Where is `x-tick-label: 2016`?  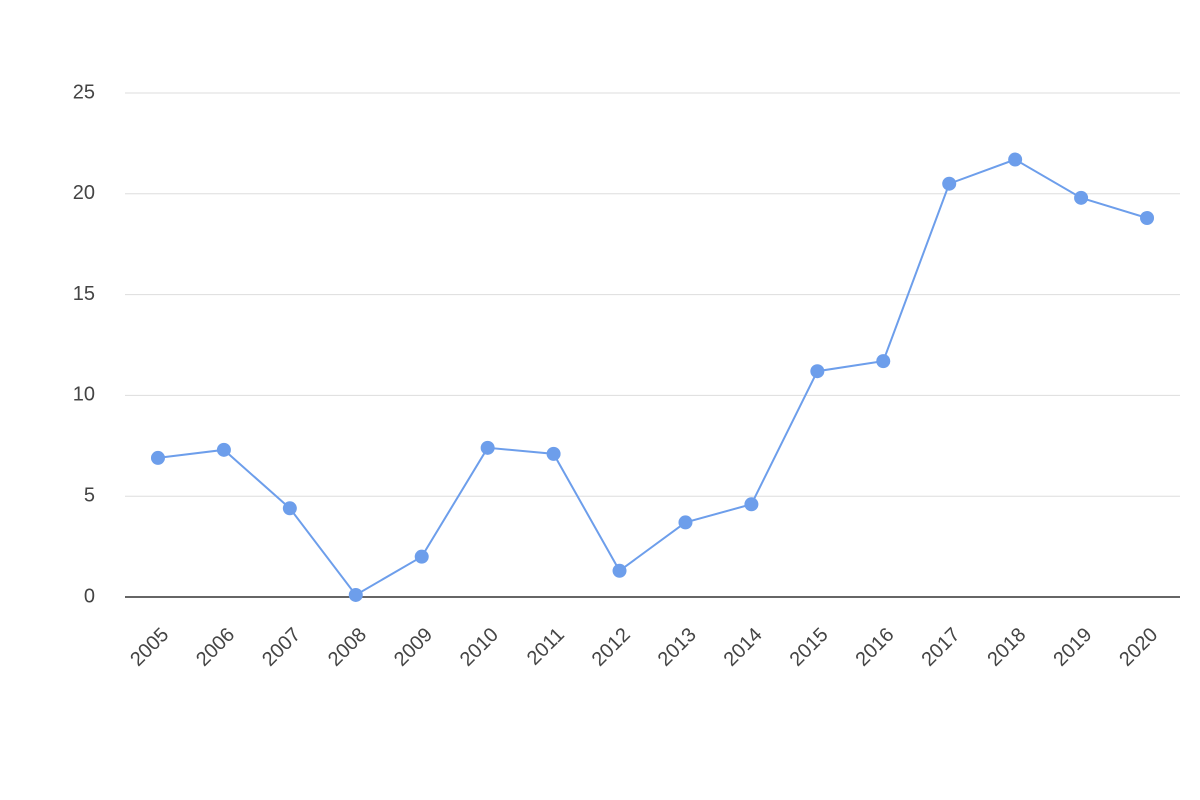 x-tick-label: 2016 is located at coordinates (875, 647).